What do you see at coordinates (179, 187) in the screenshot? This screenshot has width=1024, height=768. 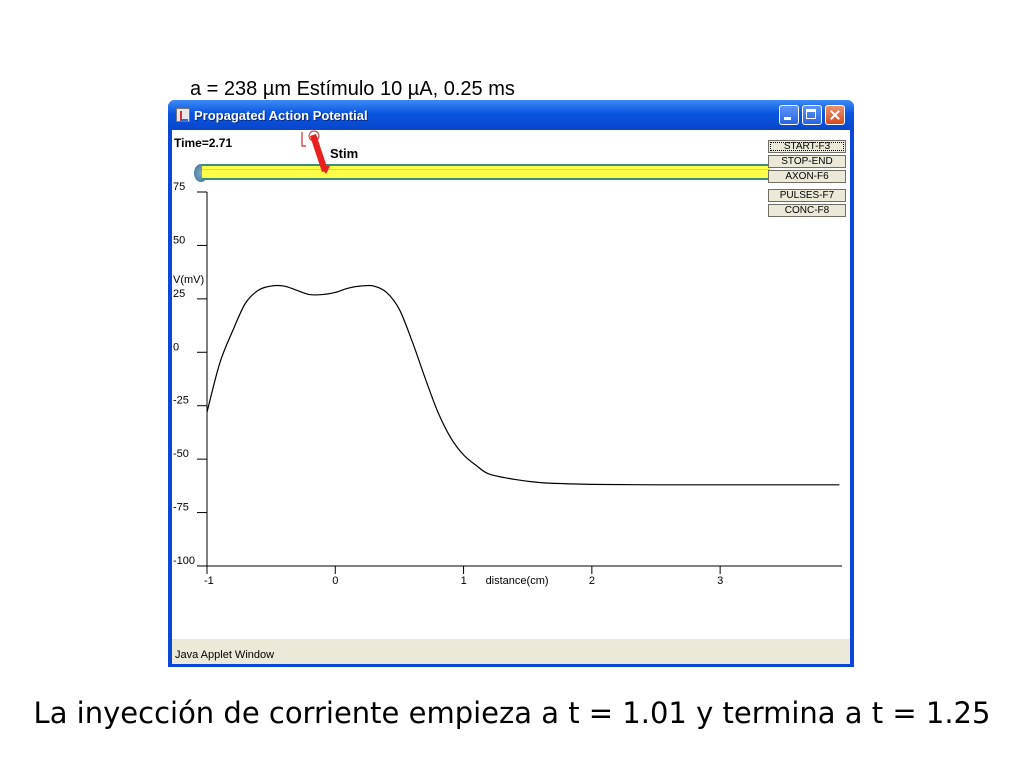 I see `y-tick-label: 75` at bounding box center [179, 187].